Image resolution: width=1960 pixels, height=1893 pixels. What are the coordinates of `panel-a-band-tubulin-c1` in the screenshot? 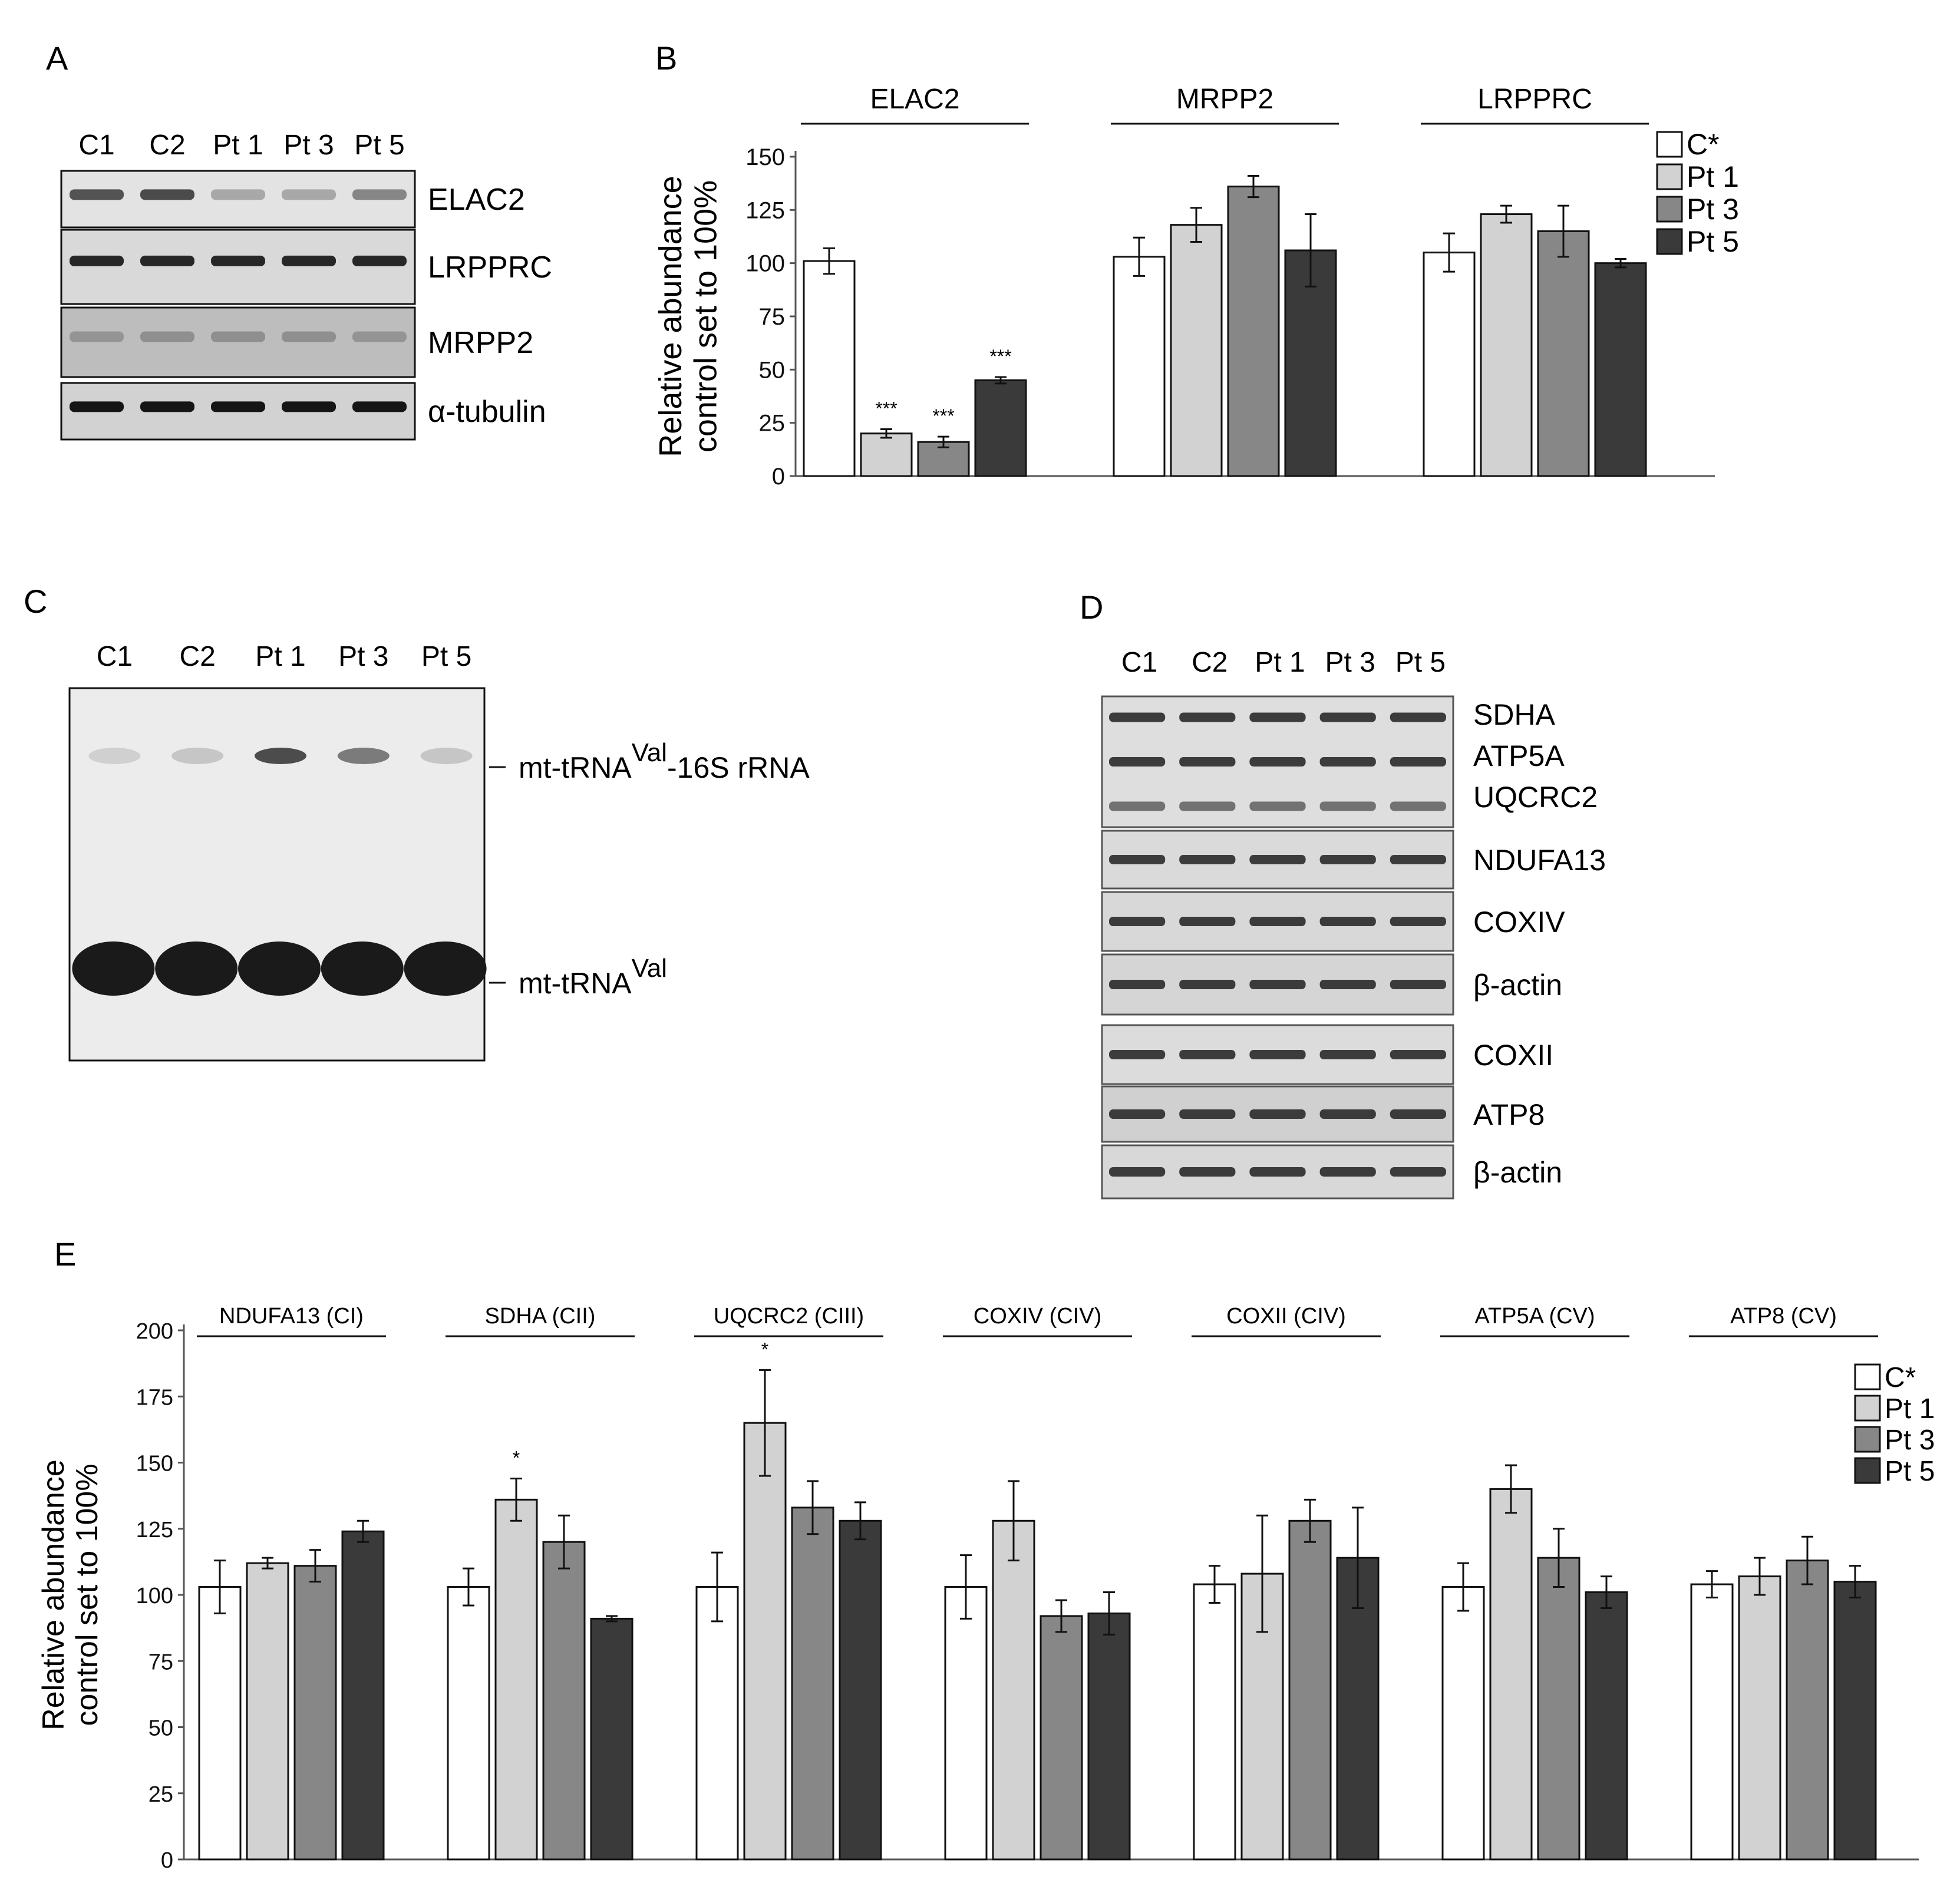 It's located at (97, 406).